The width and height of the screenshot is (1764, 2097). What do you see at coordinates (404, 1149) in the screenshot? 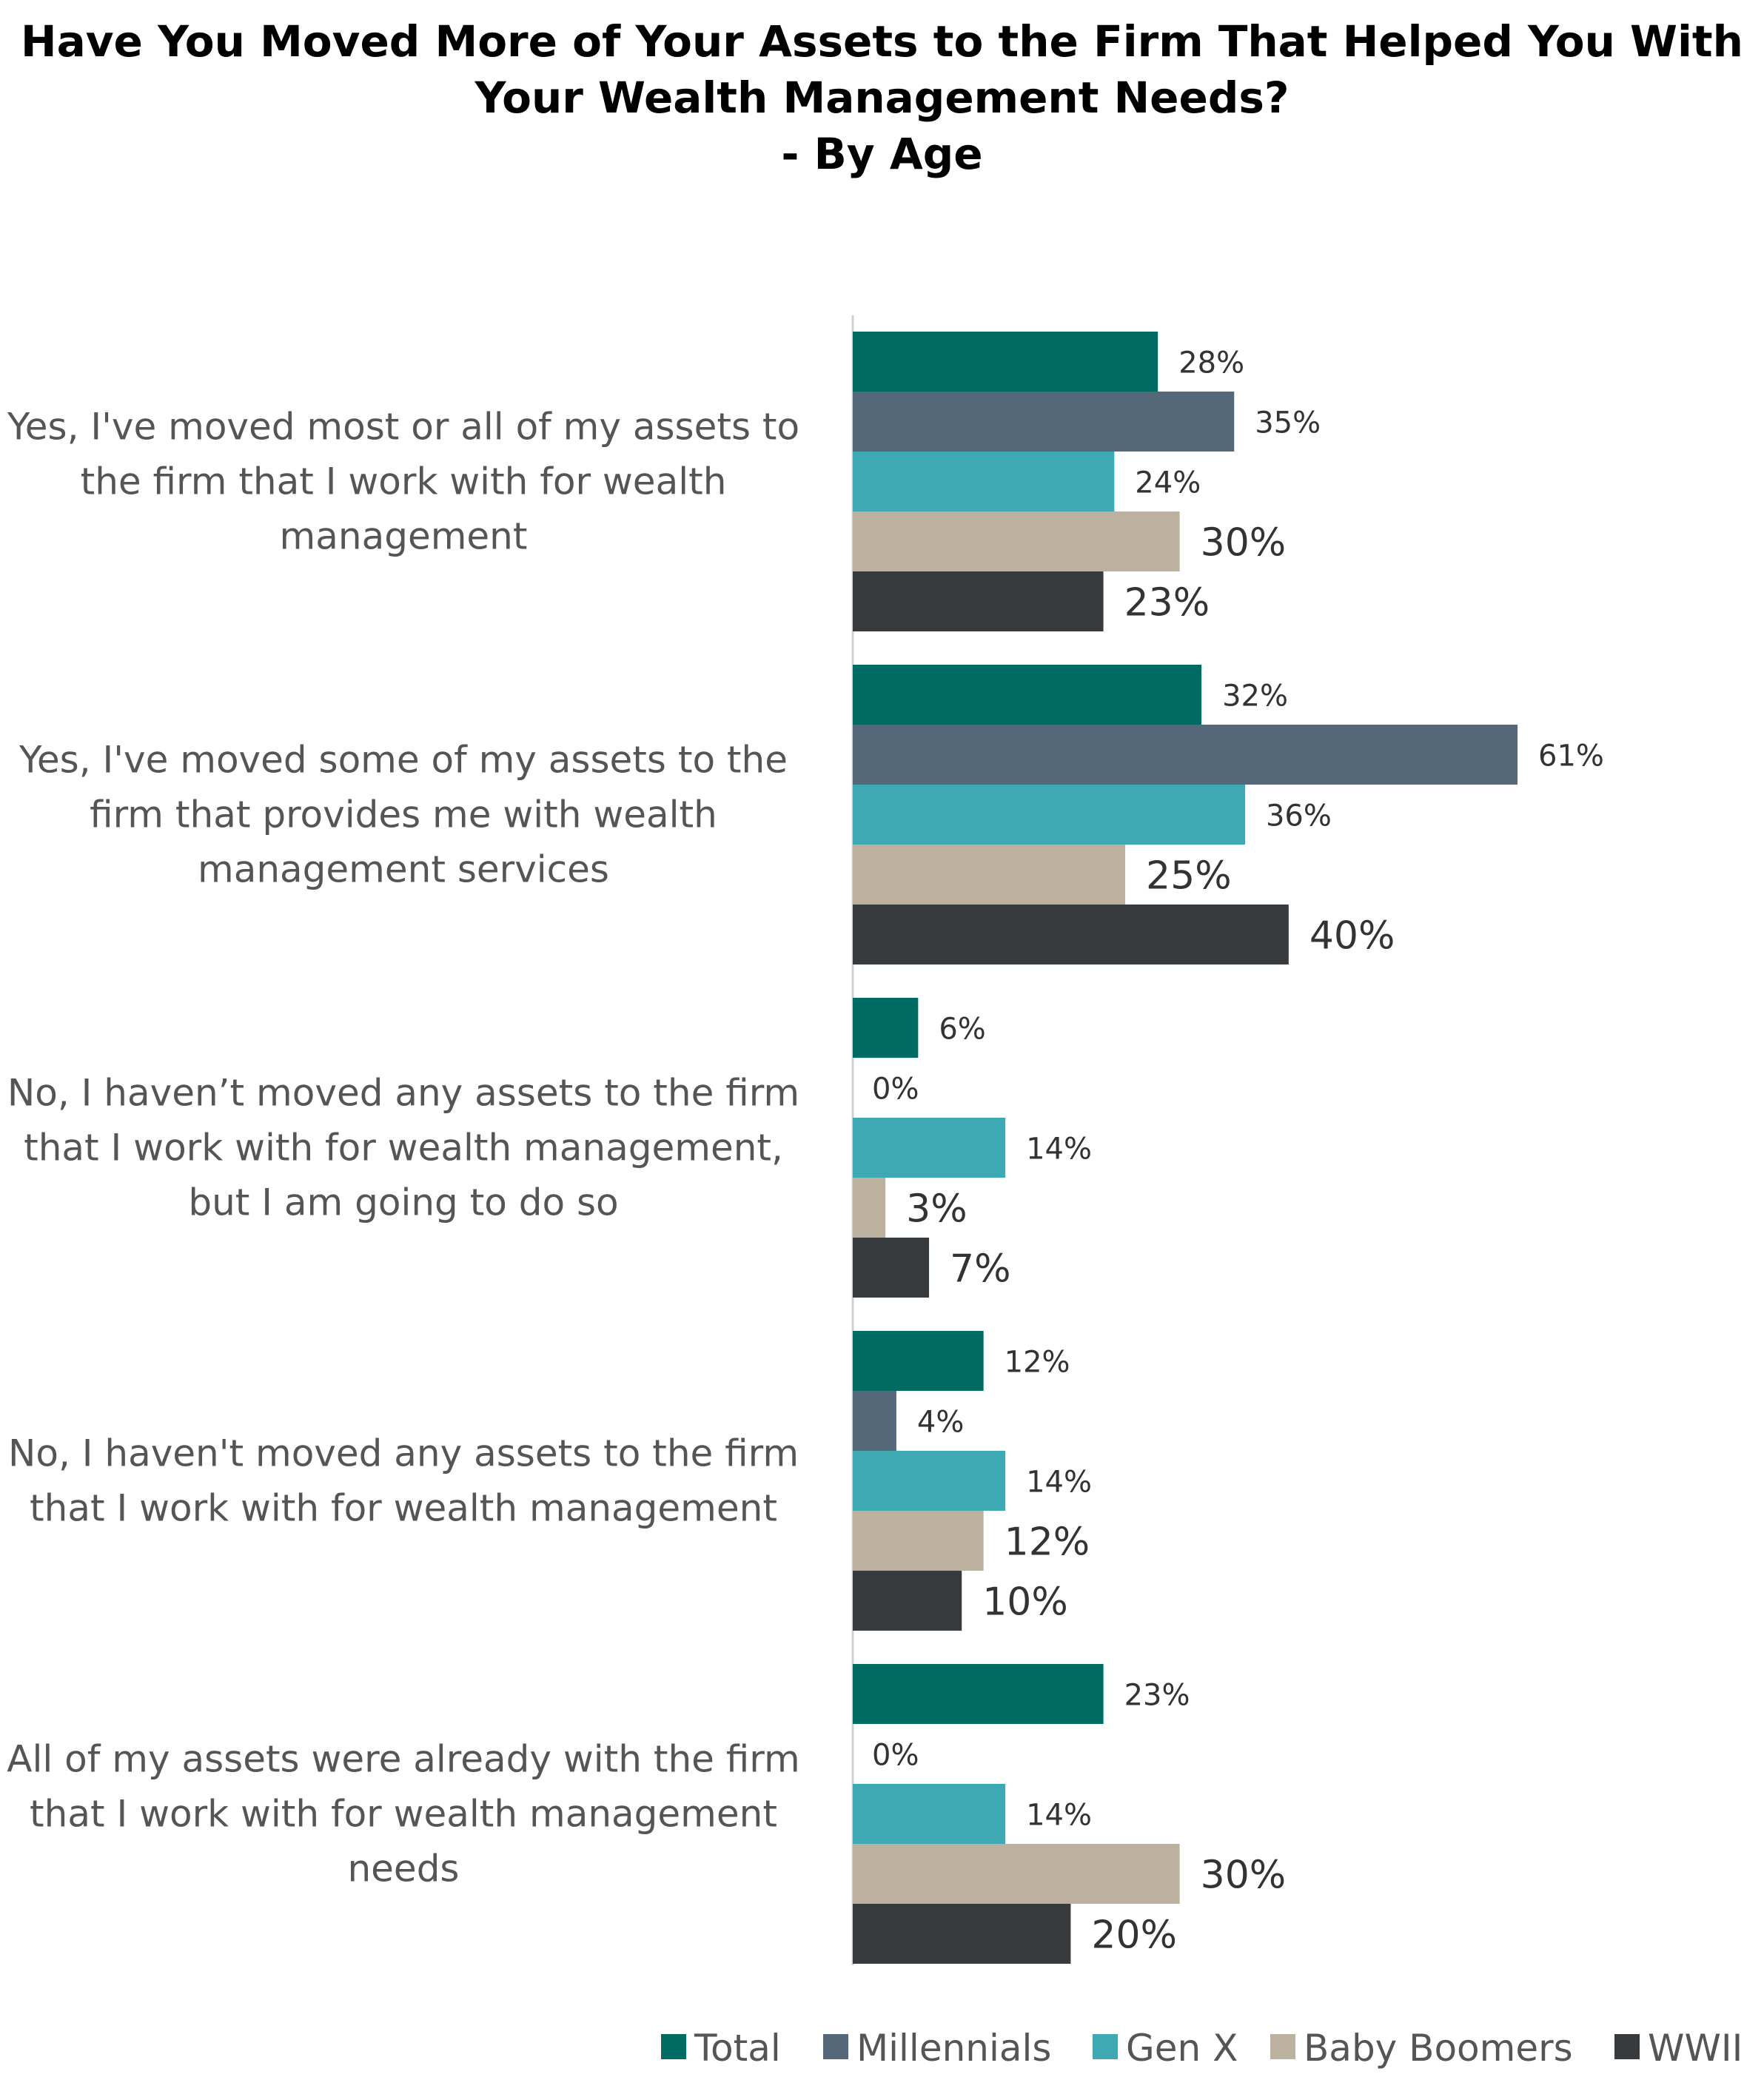
I see `category-label: that I work with for wealth management,` at bounding box center [404, 1149].